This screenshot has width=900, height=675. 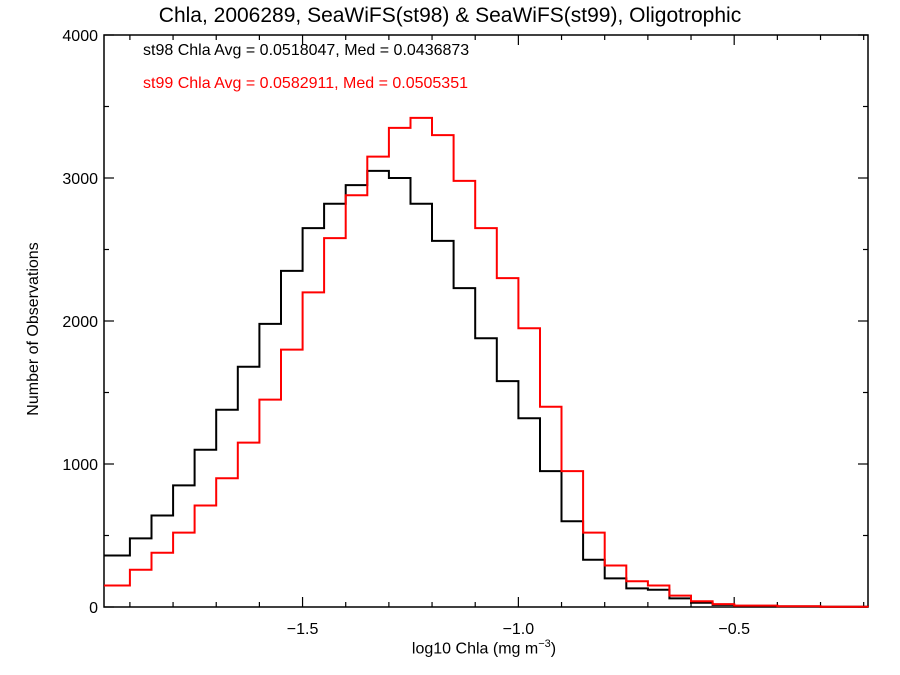 What do you see at coordinates (734, 629) in the screenshot?
I see `x-tick-label: −0.5` at bounding box center [734, 629].